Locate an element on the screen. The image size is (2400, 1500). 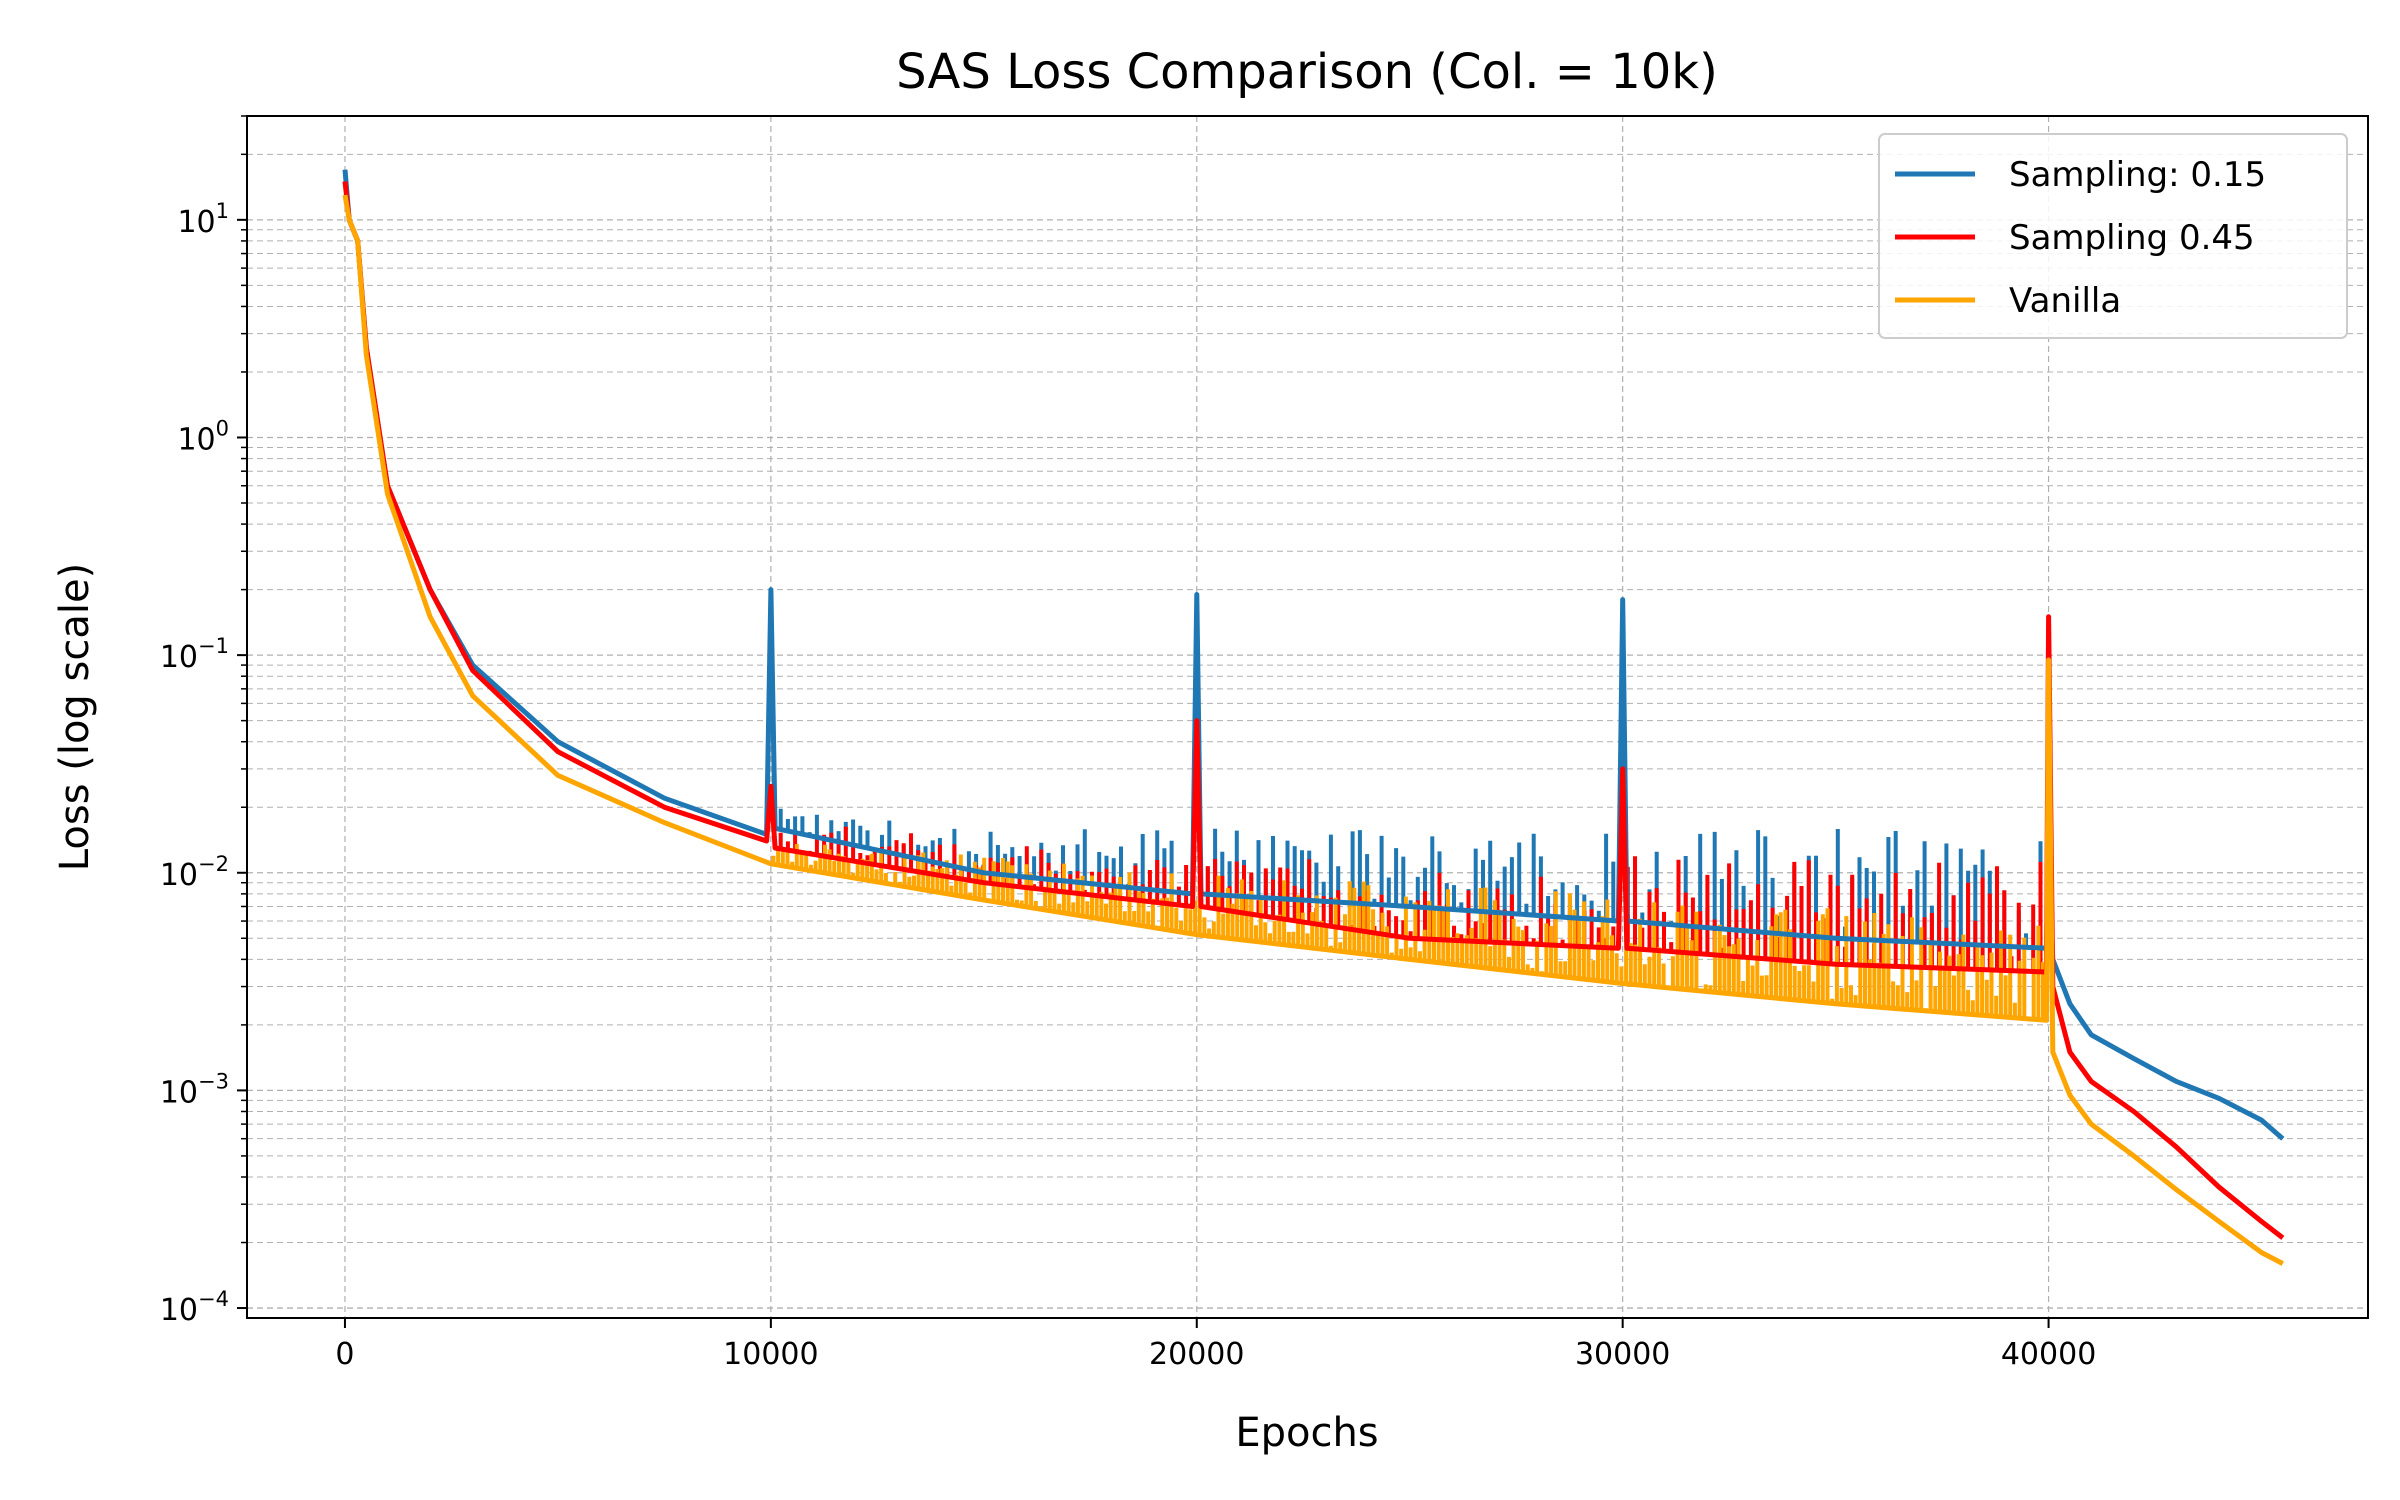
legend-label-1: Sampling 0.45 is located at coordinates (2132, 238).